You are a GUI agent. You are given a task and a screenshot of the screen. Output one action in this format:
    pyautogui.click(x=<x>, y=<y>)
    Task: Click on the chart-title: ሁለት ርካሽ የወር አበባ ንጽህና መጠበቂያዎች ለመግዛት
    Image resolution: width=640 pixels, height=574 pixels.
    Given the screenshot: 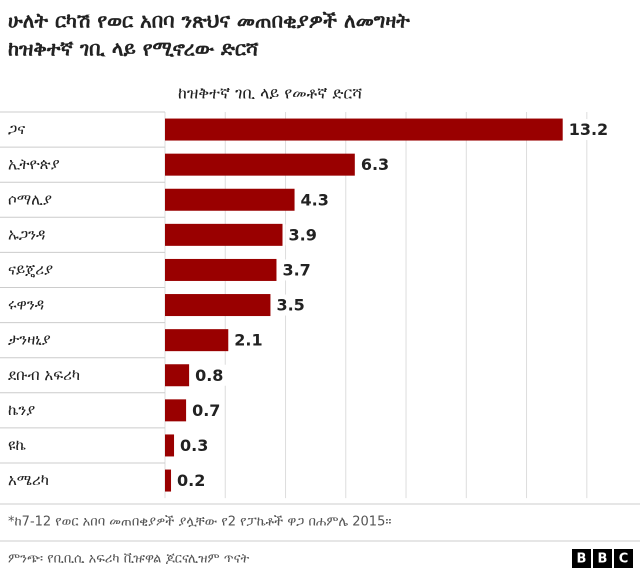 What is the action you would take?
    pyautogui.click(x=209, y=21)
    